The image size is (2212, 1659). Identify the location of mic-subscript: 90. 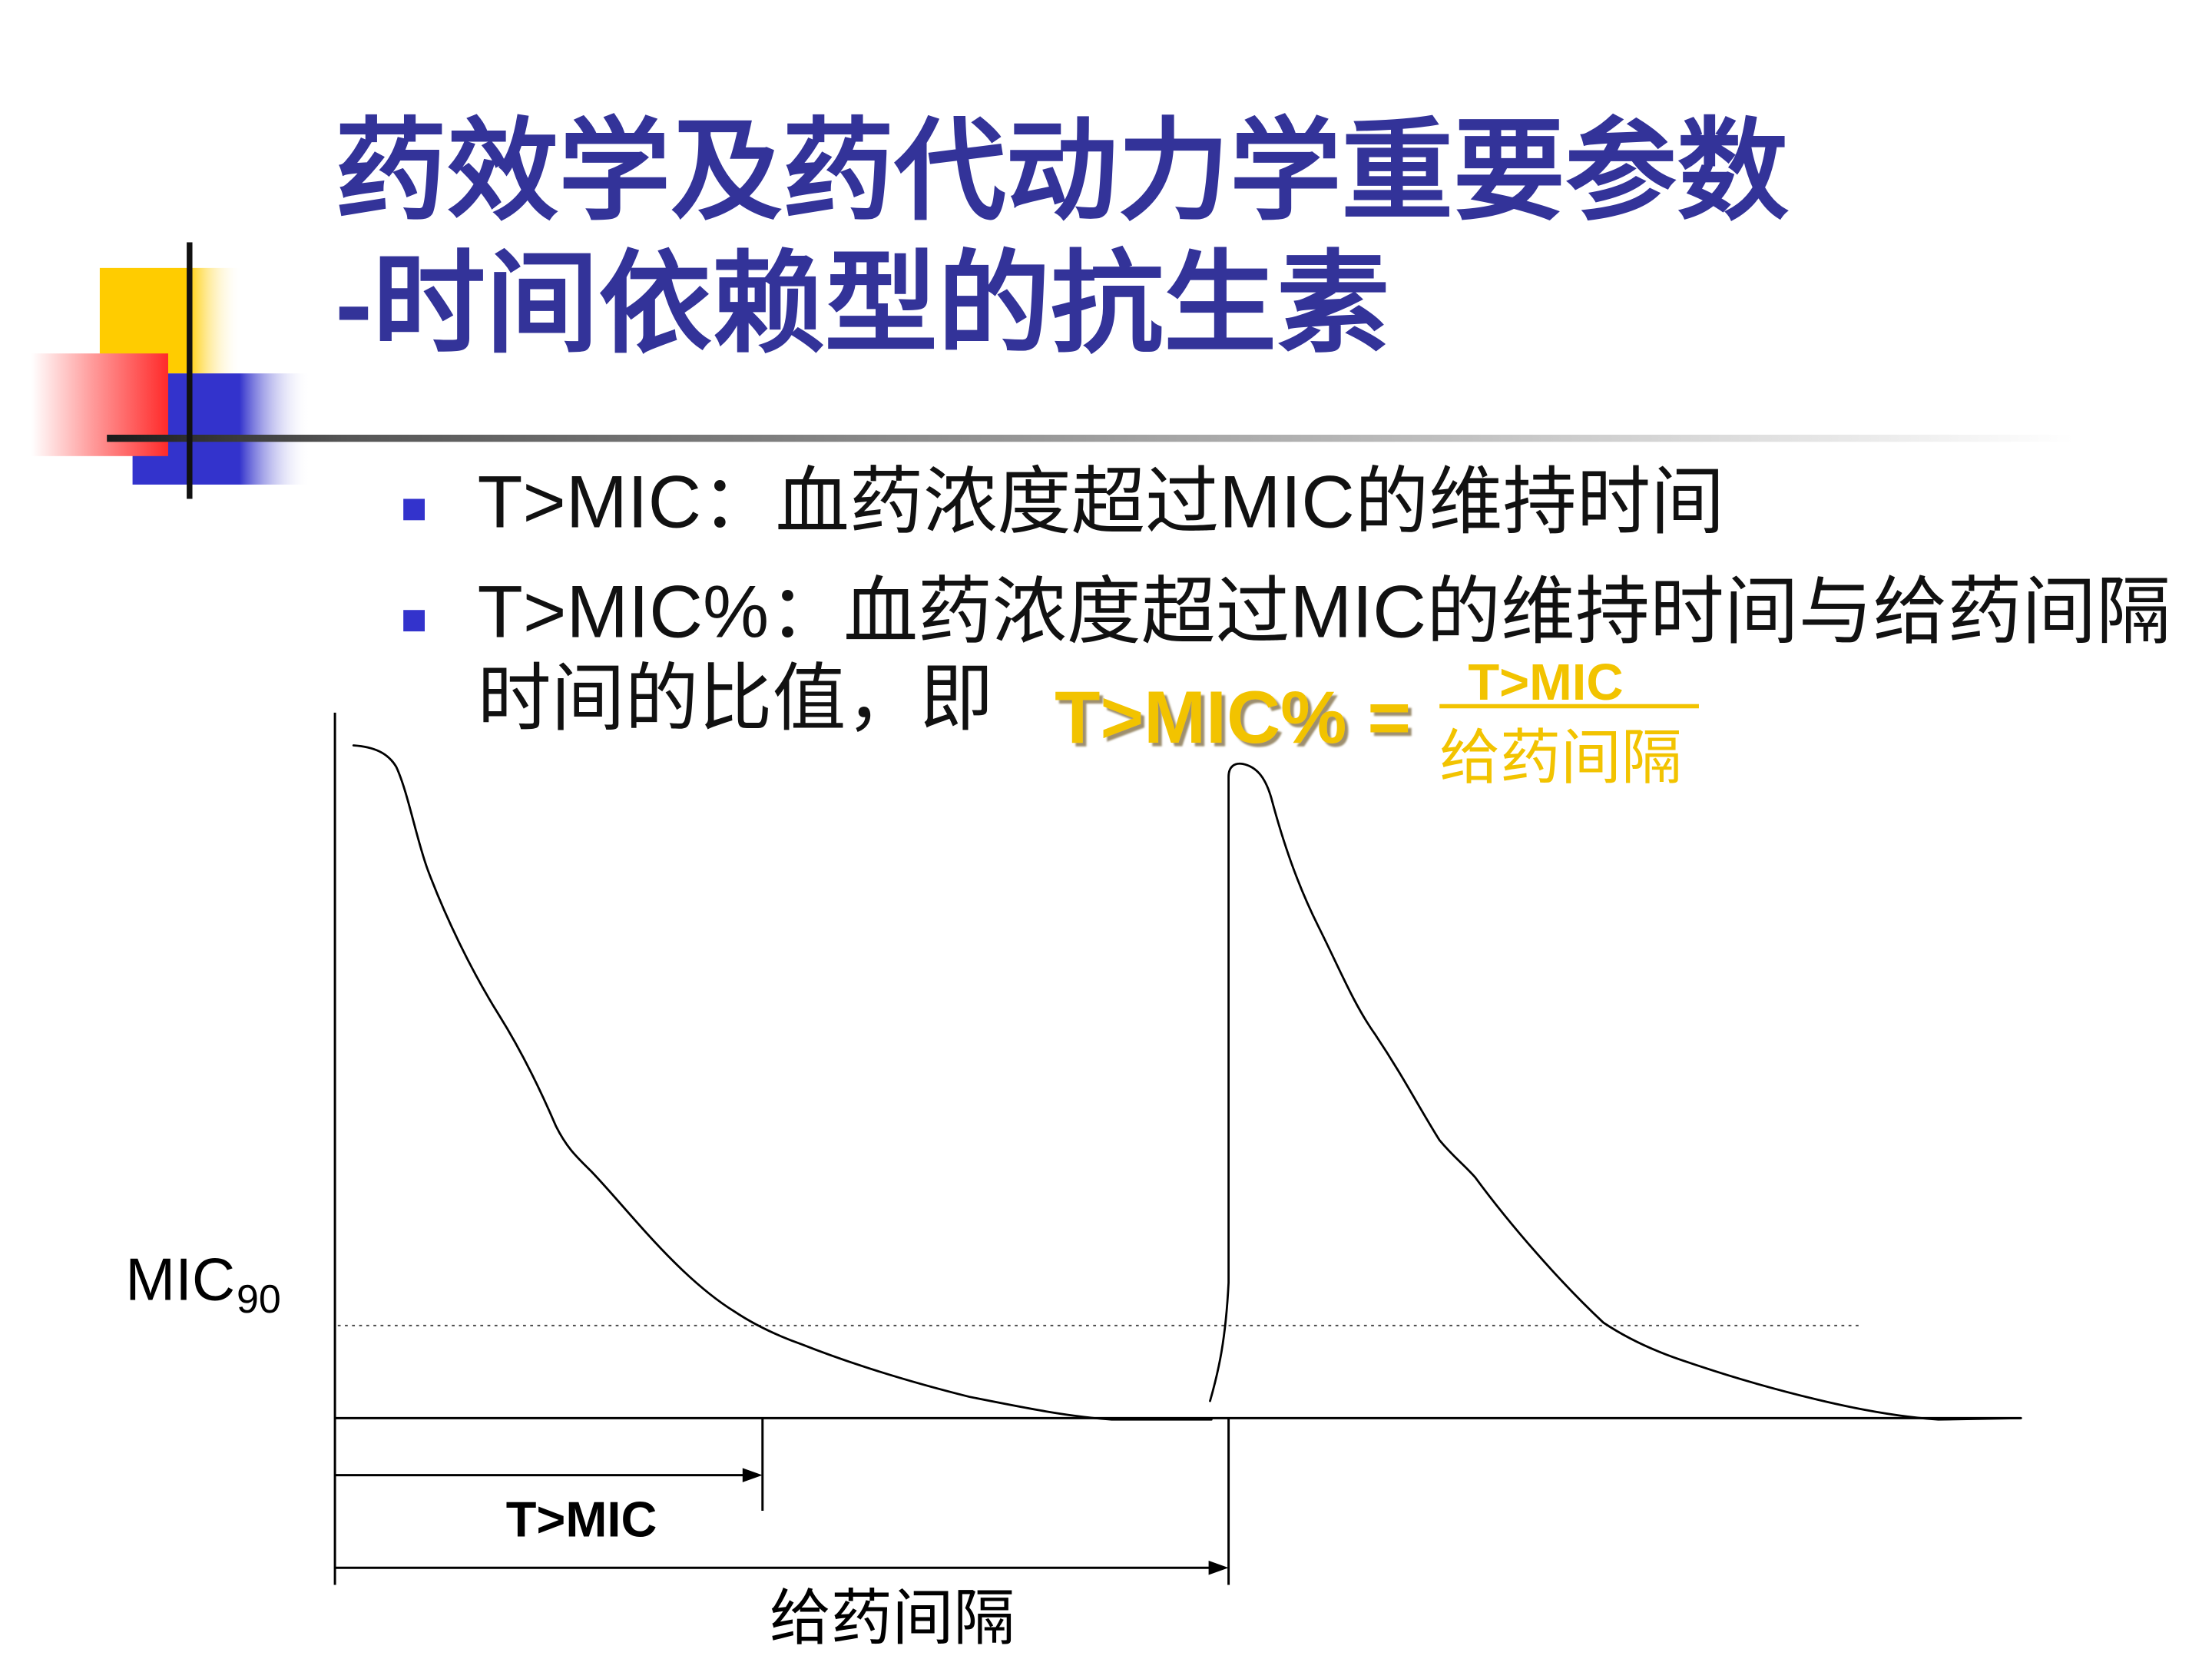
(259, 1300).